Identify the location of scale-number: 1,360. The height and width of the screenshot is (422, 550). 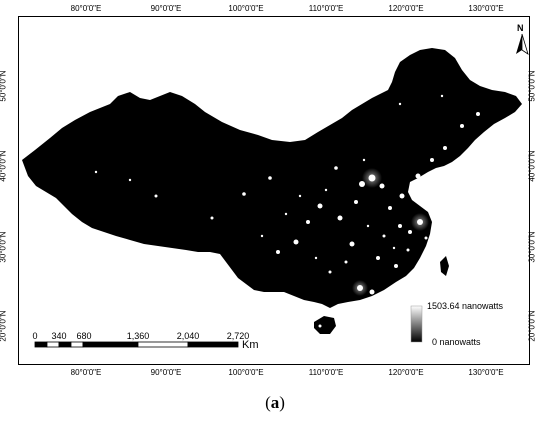
(138, 336).